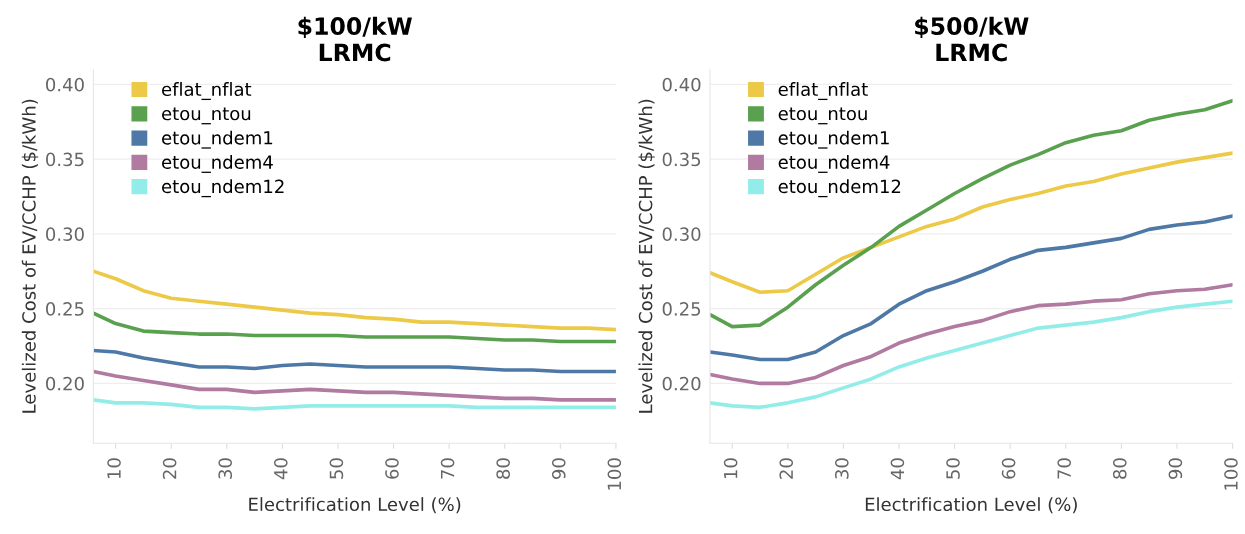 This screenshot has width=1245, height=534. I want to click on chart-title: $100/kW LRMC, so click(355, 39).